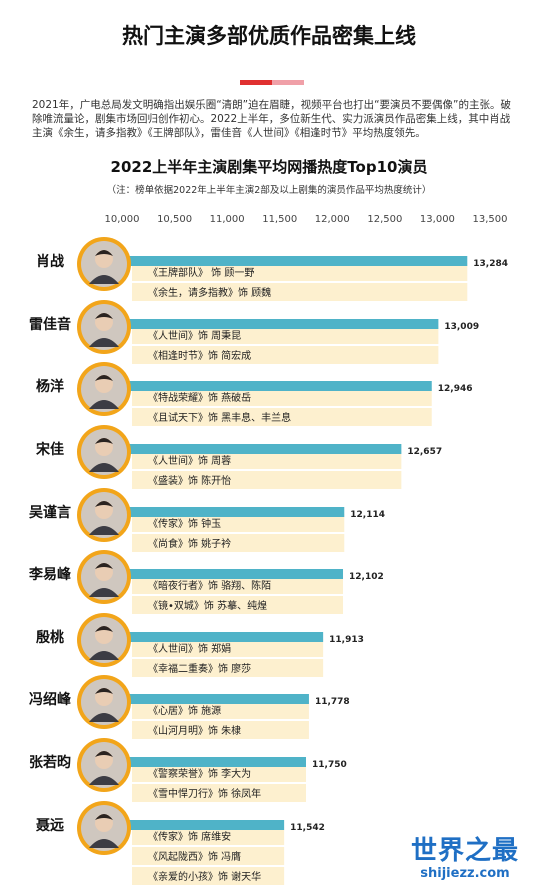 Image resolution: width=538 pixels, height=895 pixels. Describe the element at coordinates (49, 826) in the screenshot. I see `actor-name: 聂远` at that location.